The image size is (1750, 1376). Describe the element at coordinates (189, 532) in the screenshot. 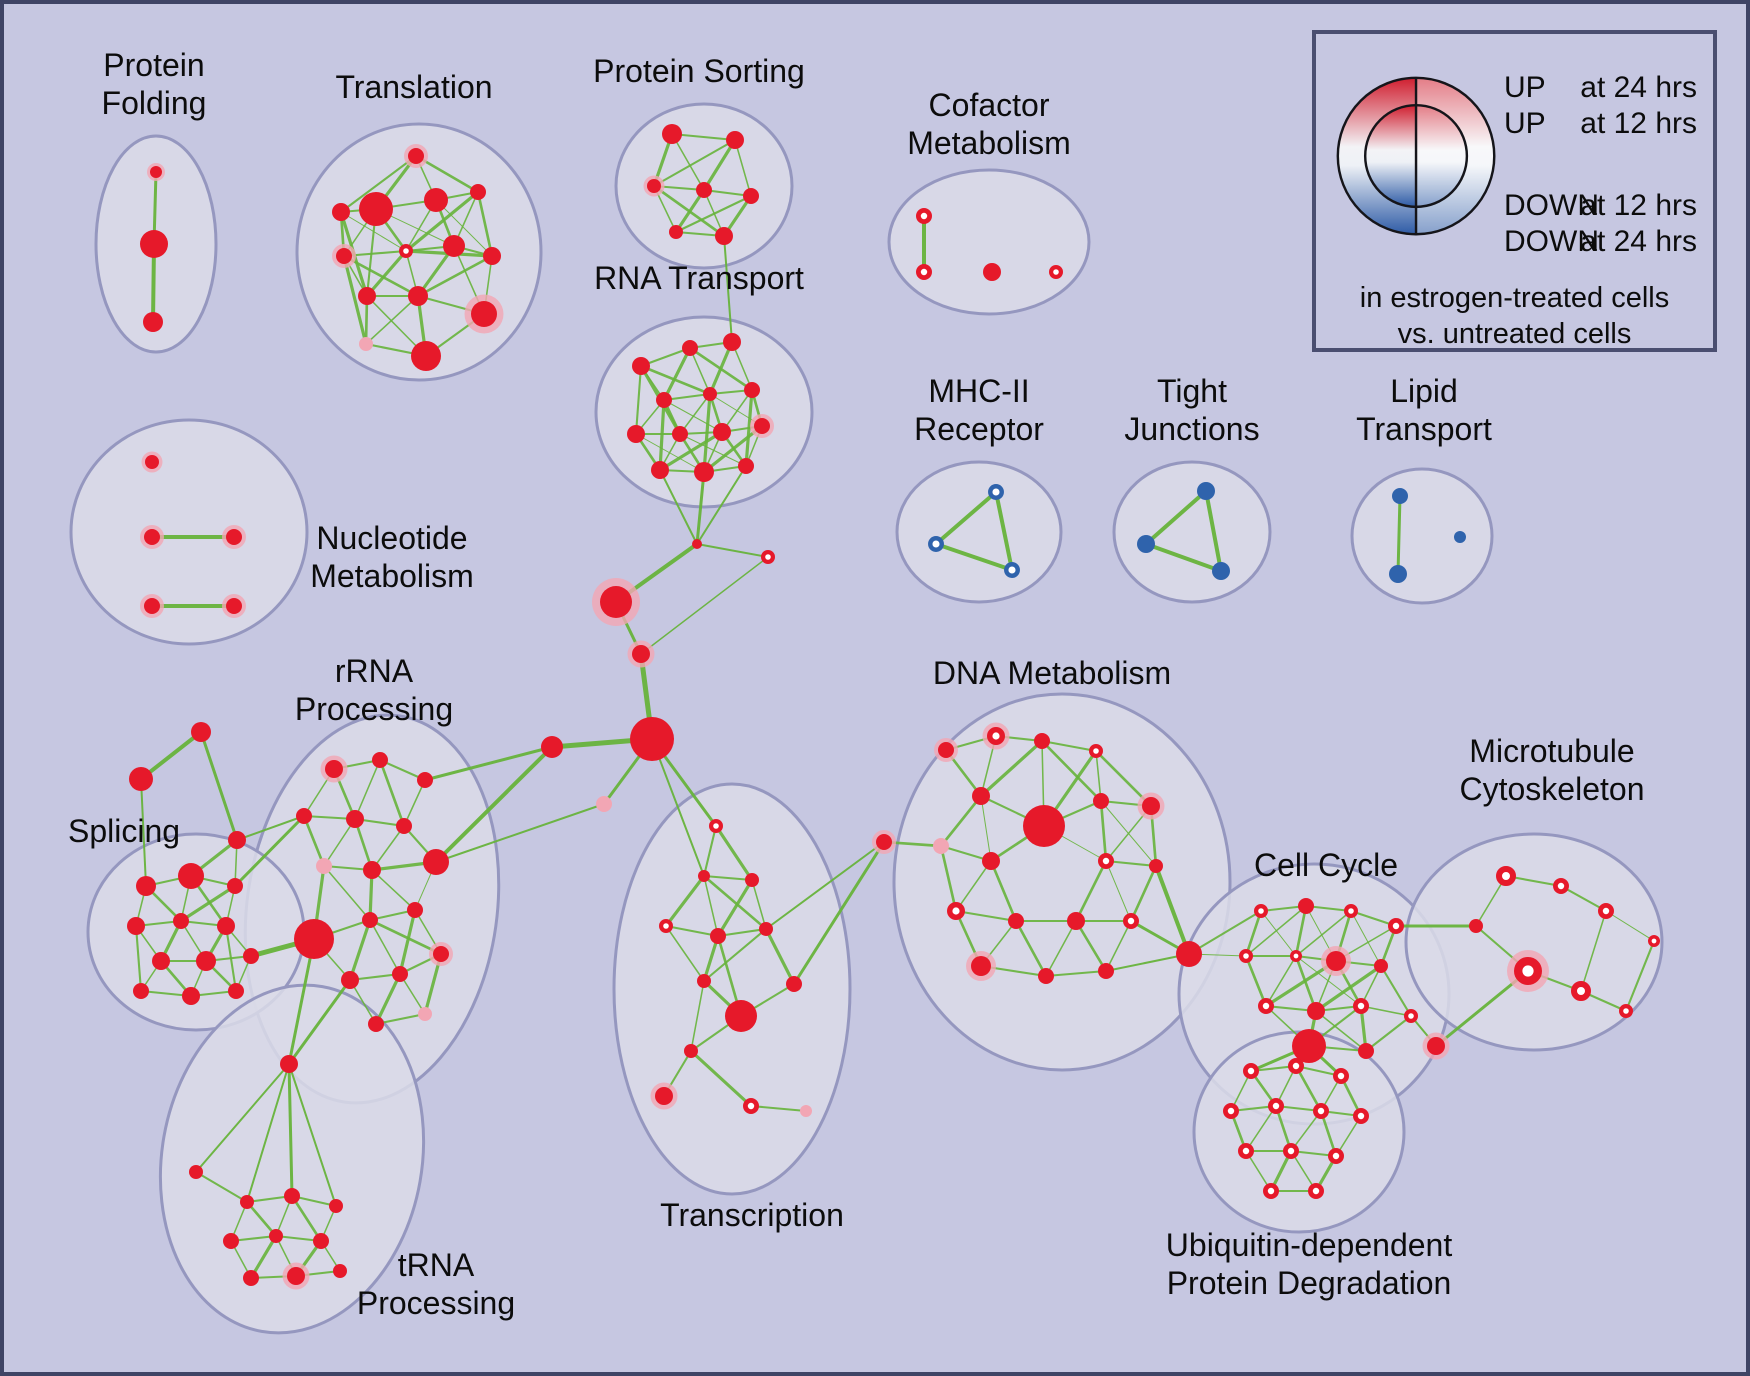

I see `cluster-ellipse-nucleotide-metabolism` at that location.